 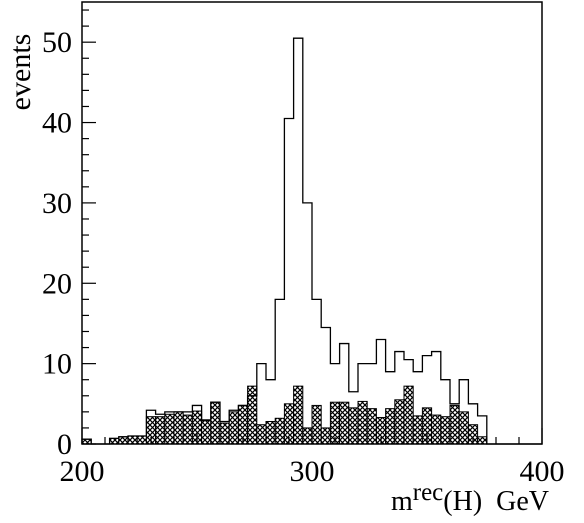 I want to click on background-hatched-bars, so click(x=284, y=415).